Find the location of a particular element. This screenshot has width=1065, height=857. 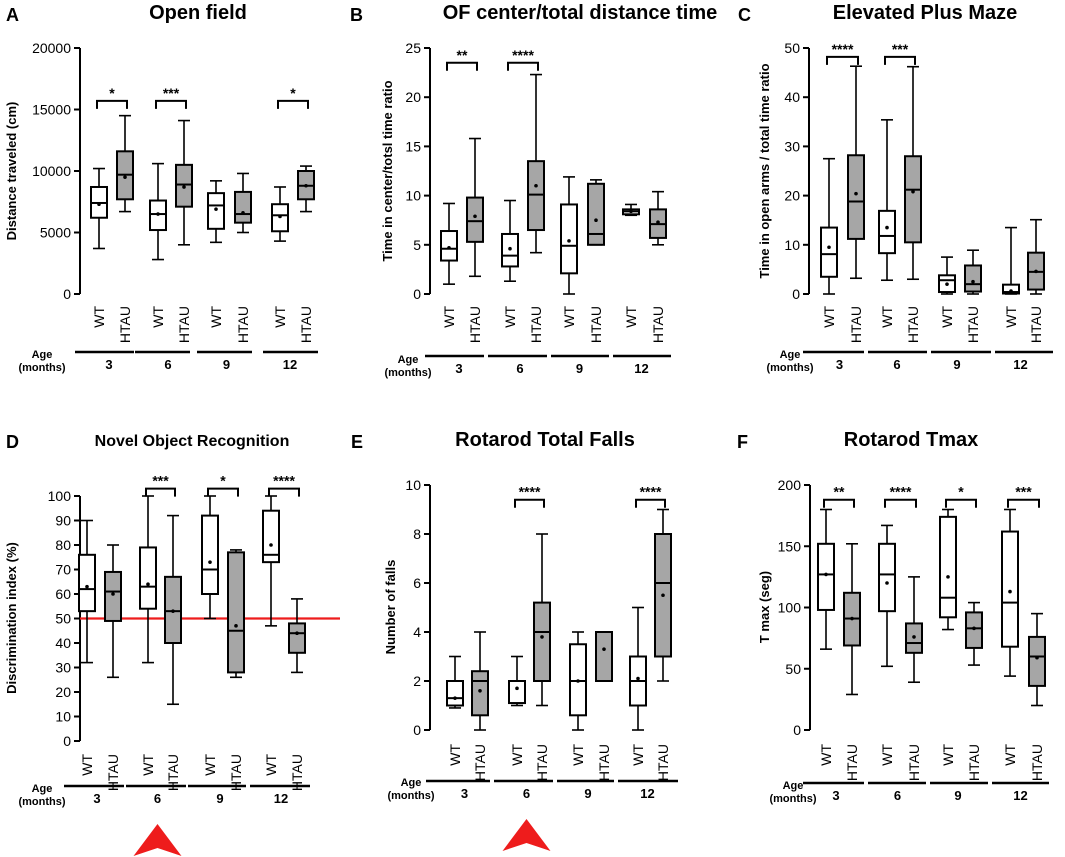

chart-title: Rotarod Total Falls is located at coordinates (545, 440).